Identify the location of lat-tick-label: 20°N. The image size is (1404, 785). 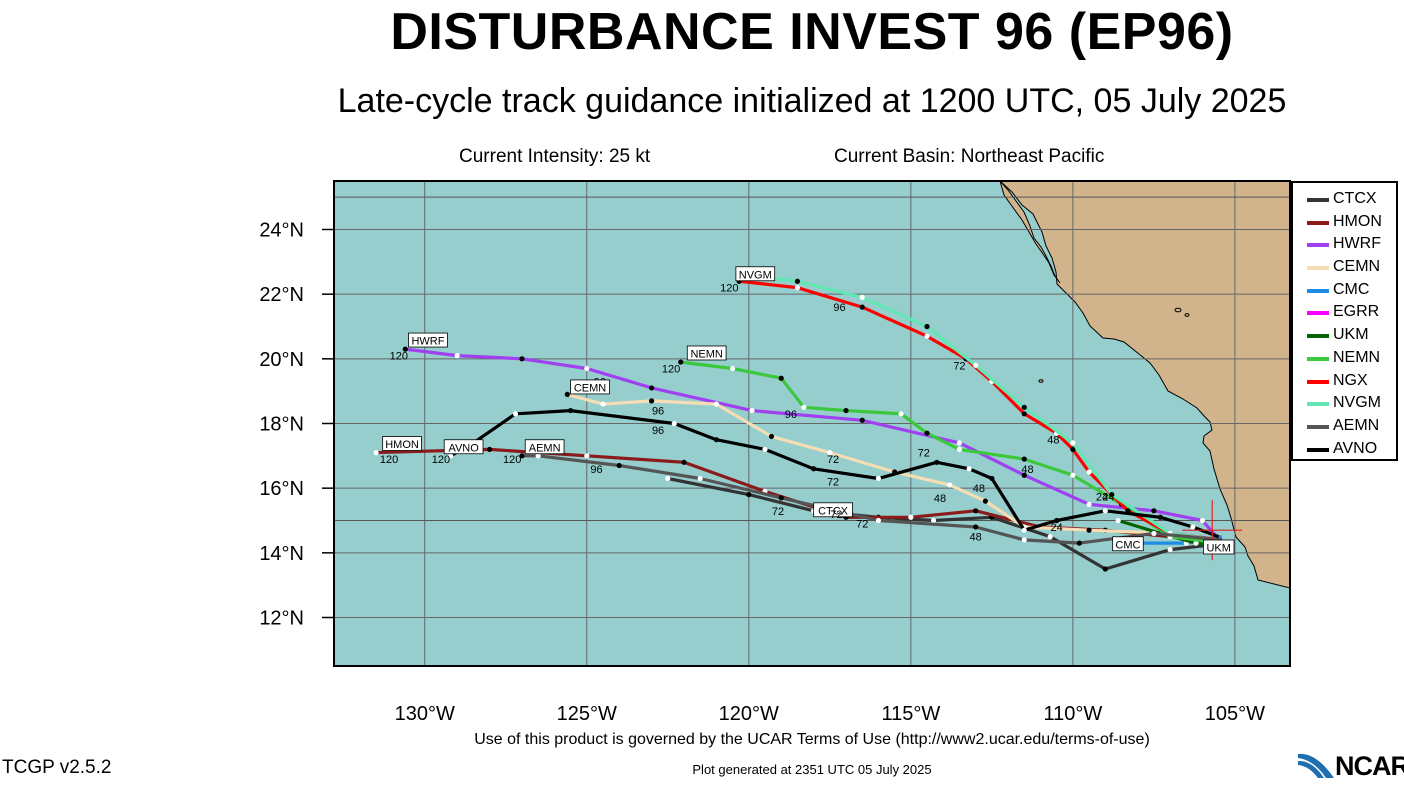
(281, 360).